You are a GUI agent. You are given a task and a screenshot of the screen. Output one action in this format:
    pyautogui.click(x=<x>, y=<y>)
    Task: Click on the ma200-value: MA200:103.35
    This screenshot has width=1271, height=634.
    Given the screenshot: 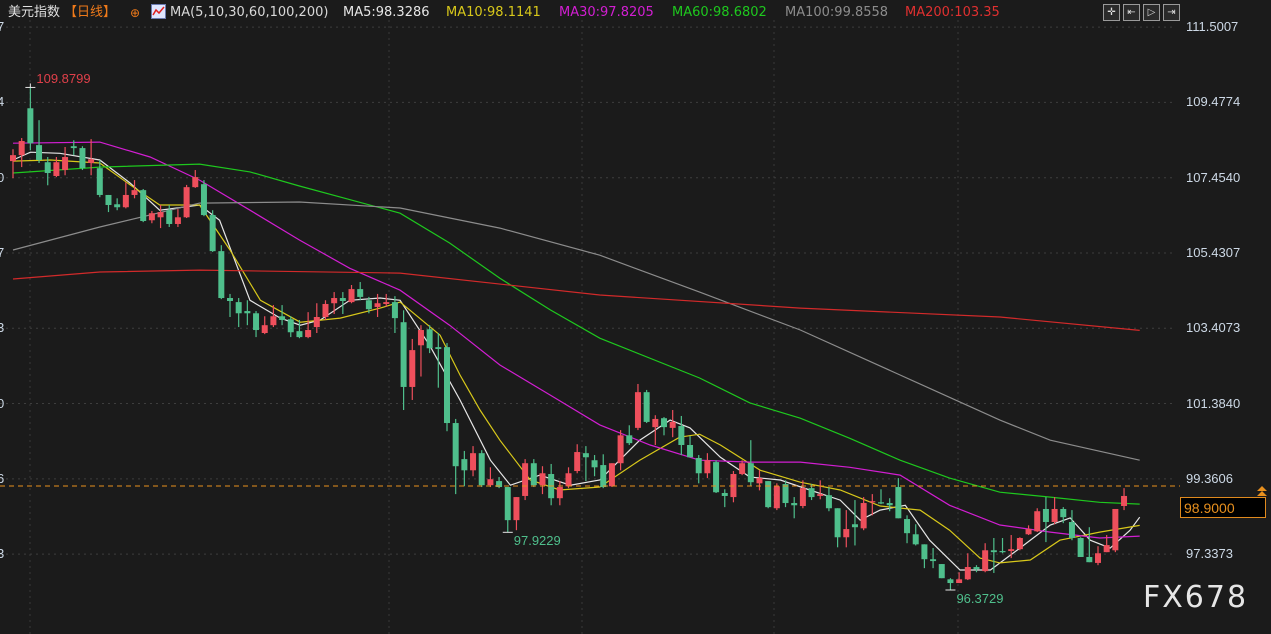 What is the action you would take?
    pyautogui.click(x=952, y=12)
    